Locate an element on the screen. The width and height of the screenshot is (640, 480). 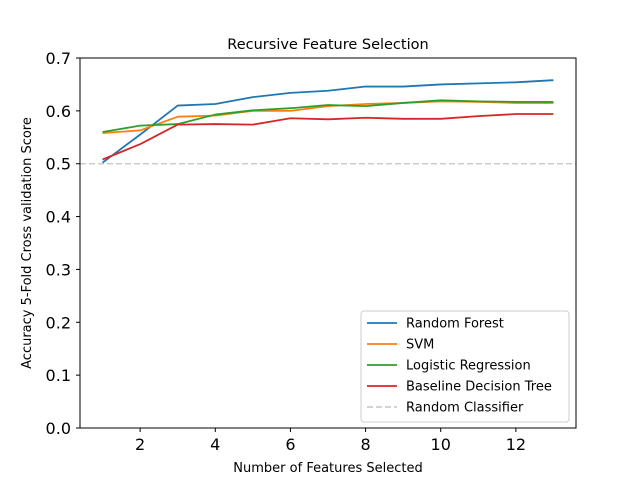
y-tick-label: 0.1 is located at coordinates (58, 375).